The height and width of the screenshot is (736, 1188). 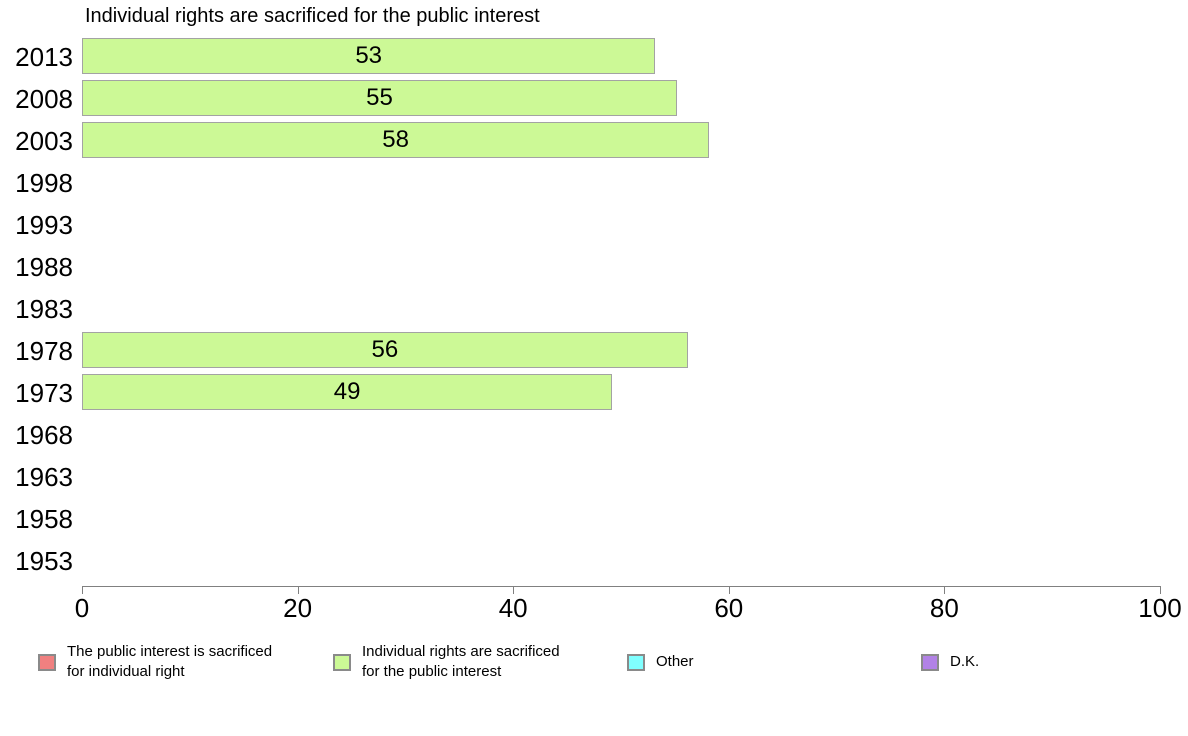 I want to click on category-label: 1978, so click(x=44, y=351).